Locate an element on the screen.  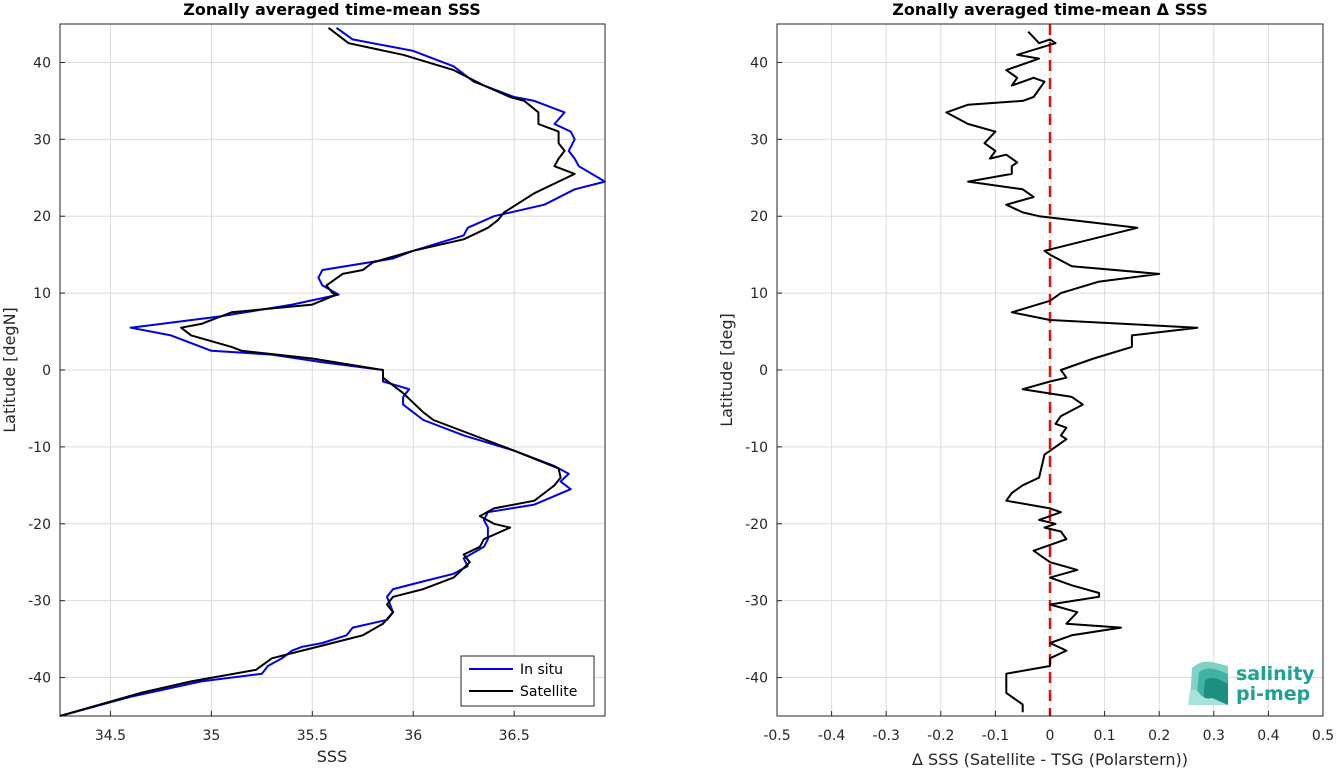
sss-y-axis-label: Latitude [degN] is located at coordinates (9, 370).